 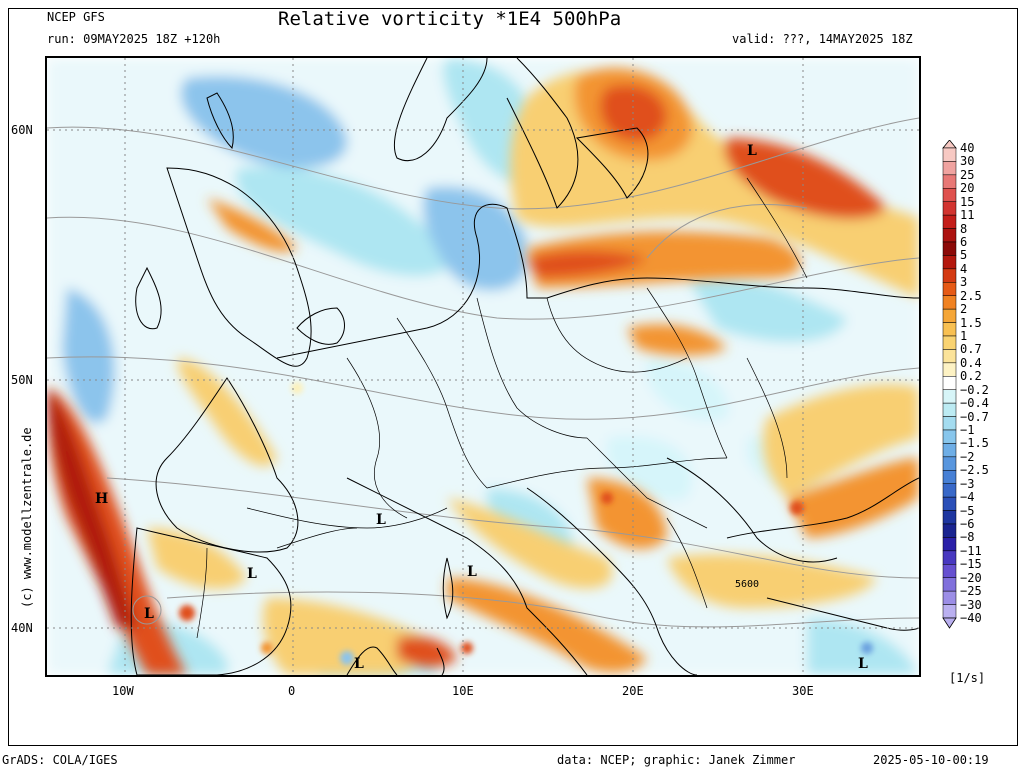 I want to click on site-credit: (c) www.modellzentrale.de, so click(x=27, y=517).